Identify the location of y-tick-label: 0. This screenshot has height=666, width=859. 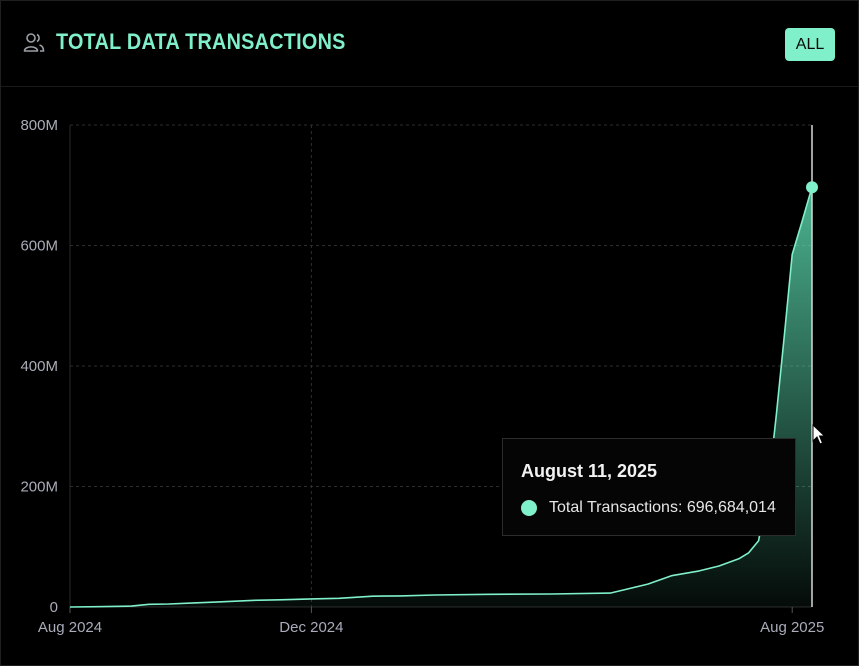
(54, 607).